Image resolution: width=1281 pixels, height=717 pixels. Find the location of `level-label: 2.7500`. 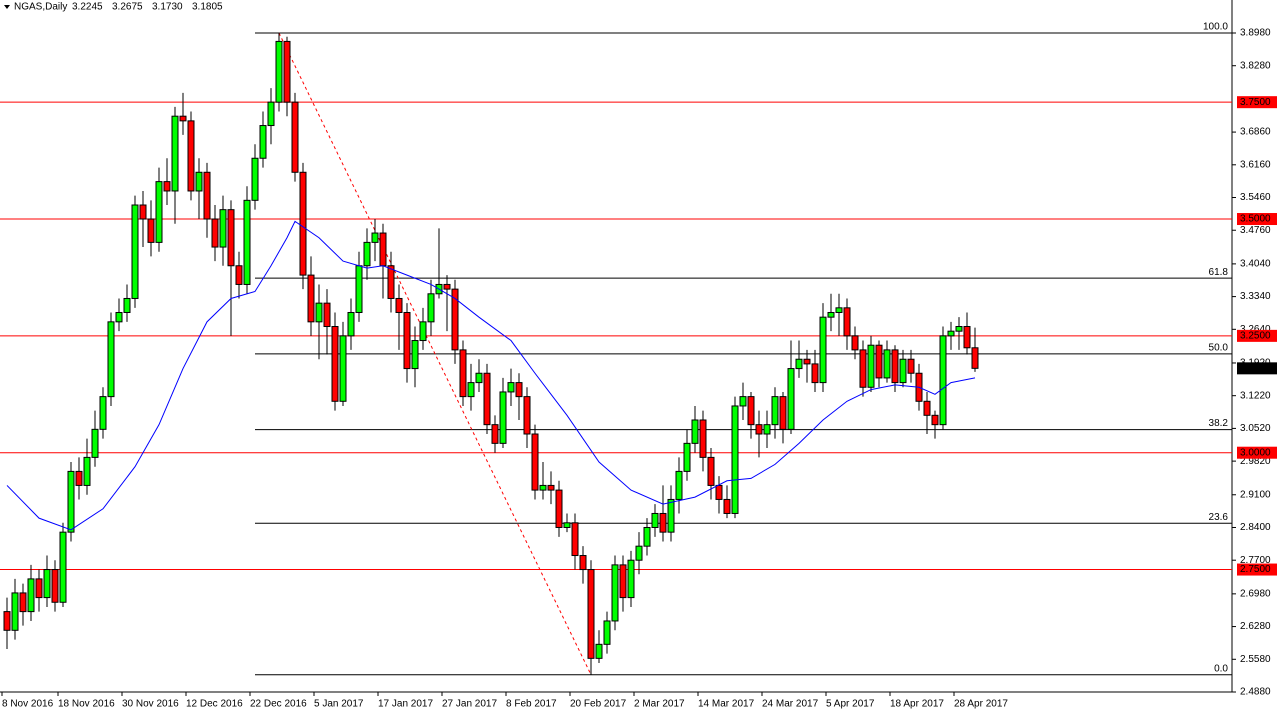

level-label: 2.7500 is located at coordinates (1255, 569).